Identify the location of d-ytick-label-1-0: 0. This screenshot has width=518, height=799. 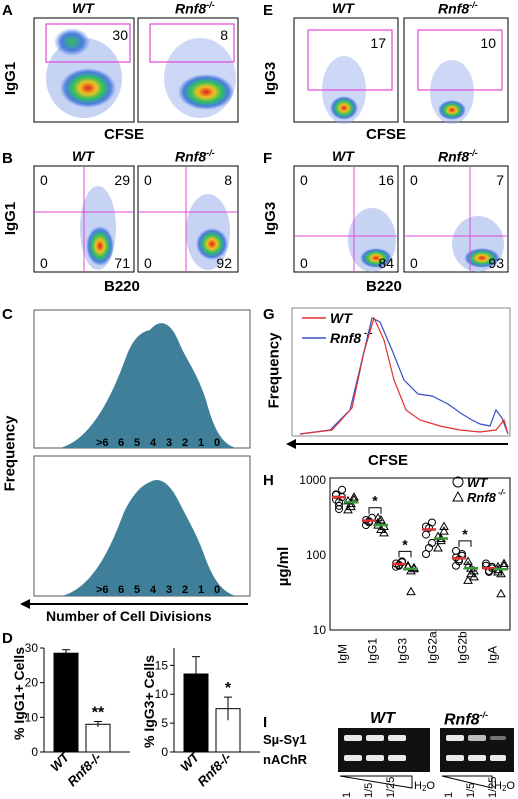
(164, 752).